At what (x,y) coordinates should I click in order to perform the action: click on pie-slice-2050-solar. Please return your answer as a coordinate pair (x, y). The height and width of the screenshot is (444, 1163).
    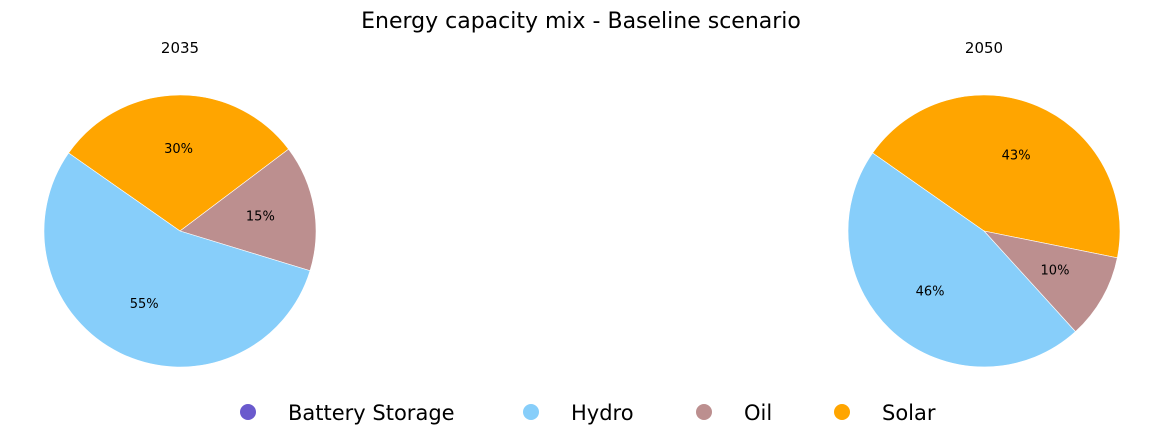
    Looking at the image, I should click on (996, 176).